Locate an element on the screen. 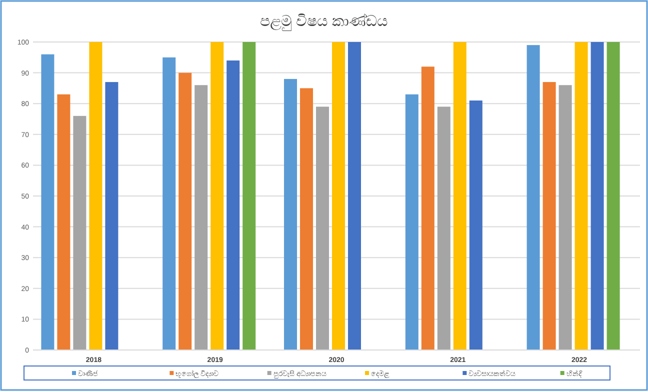  chart-title: පළමු විෂය කාණ්ඩය is located at coordinates (324, 21).